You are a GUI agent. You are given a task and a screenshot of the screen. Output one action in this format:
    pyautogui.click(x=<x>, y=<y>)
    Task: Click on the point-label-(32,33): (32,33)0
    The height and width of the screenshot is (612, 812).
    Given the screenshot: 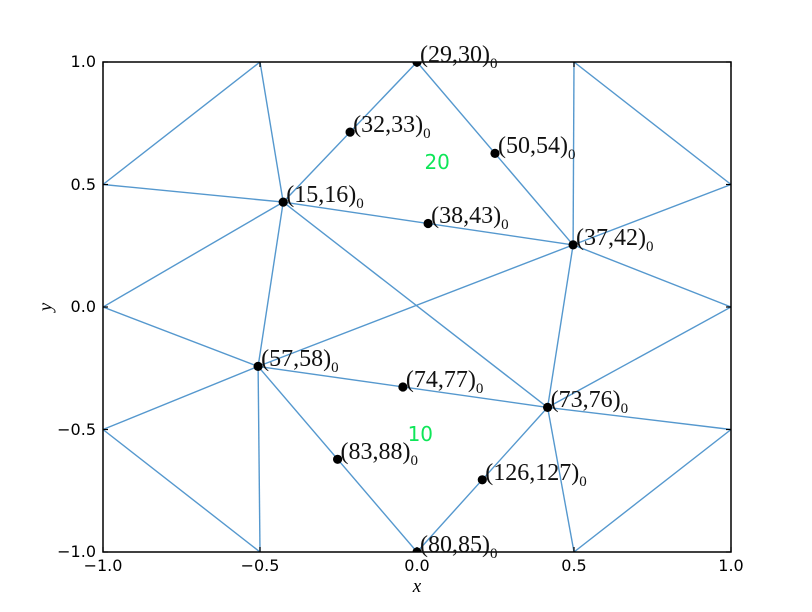 What is the action you would take?
    pyautogui.click(x=392, y=127)
    